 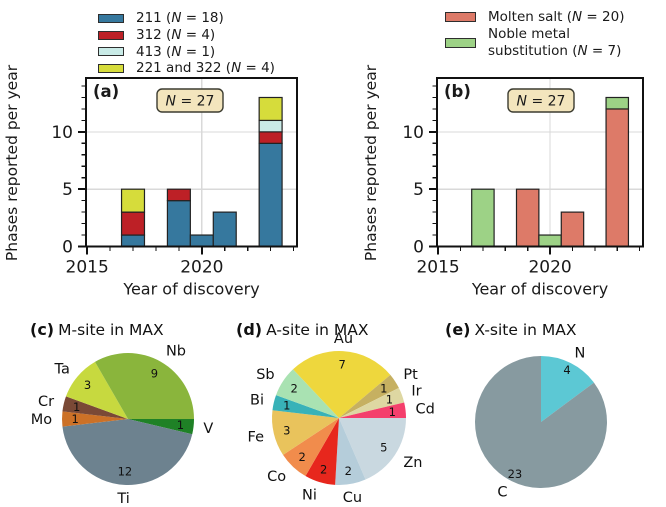 I want to click on pie-c-slice-Ti, so click(x=127, y=452).